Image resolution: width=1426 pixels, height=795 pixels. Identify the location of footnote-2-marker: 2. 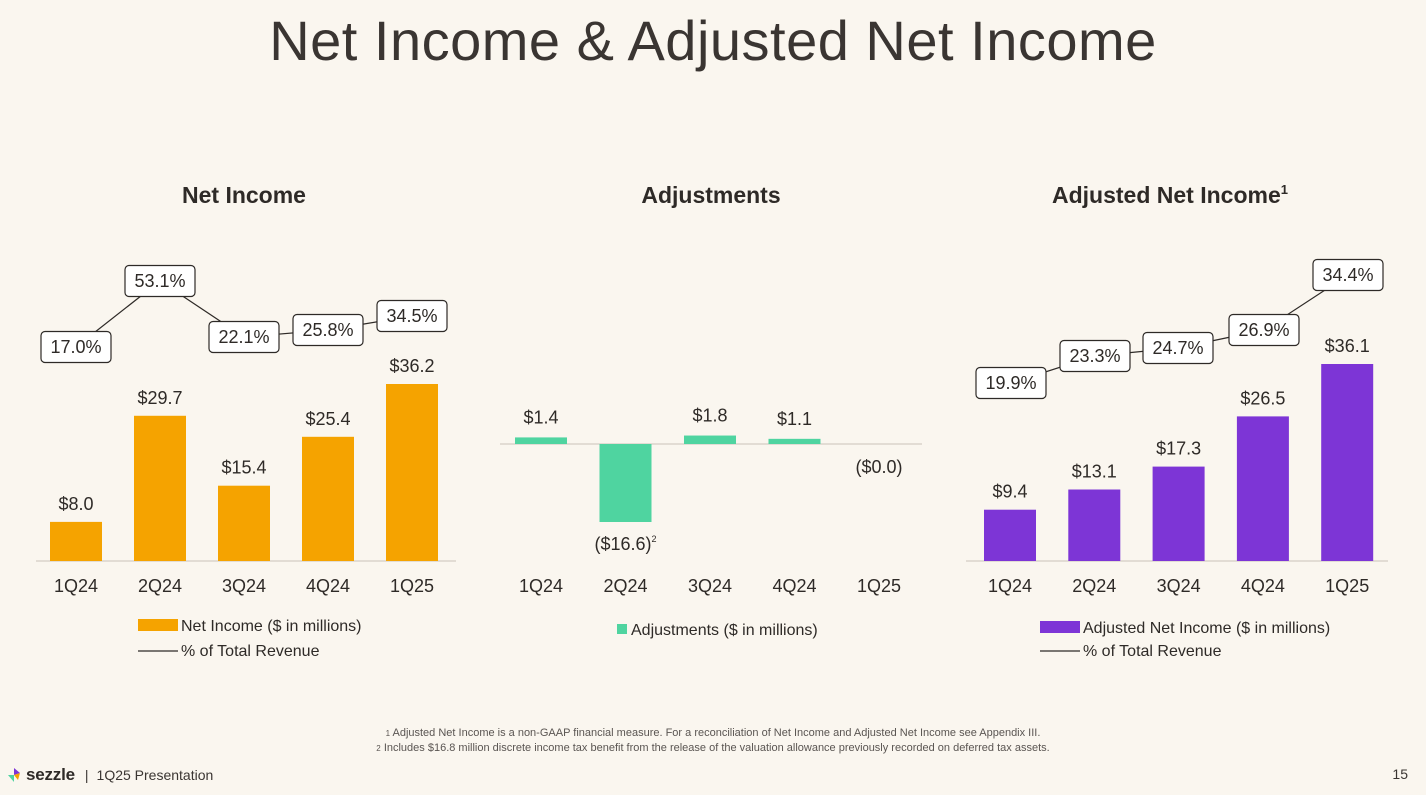
(378, 748).